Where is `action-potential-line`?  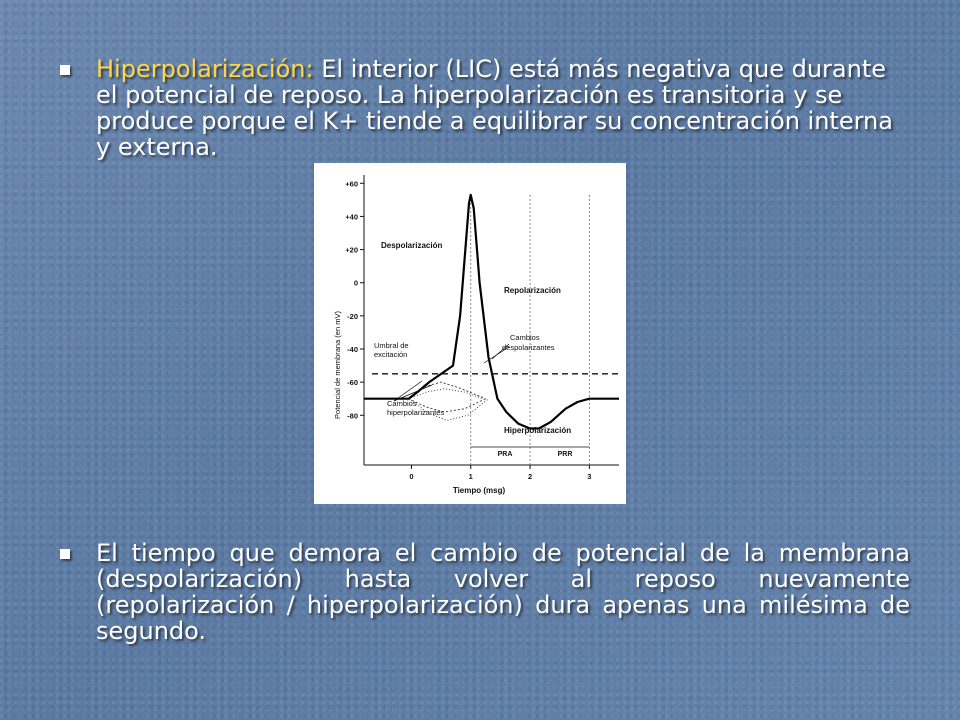
action-potential-line is located at coordinates (491, 311).